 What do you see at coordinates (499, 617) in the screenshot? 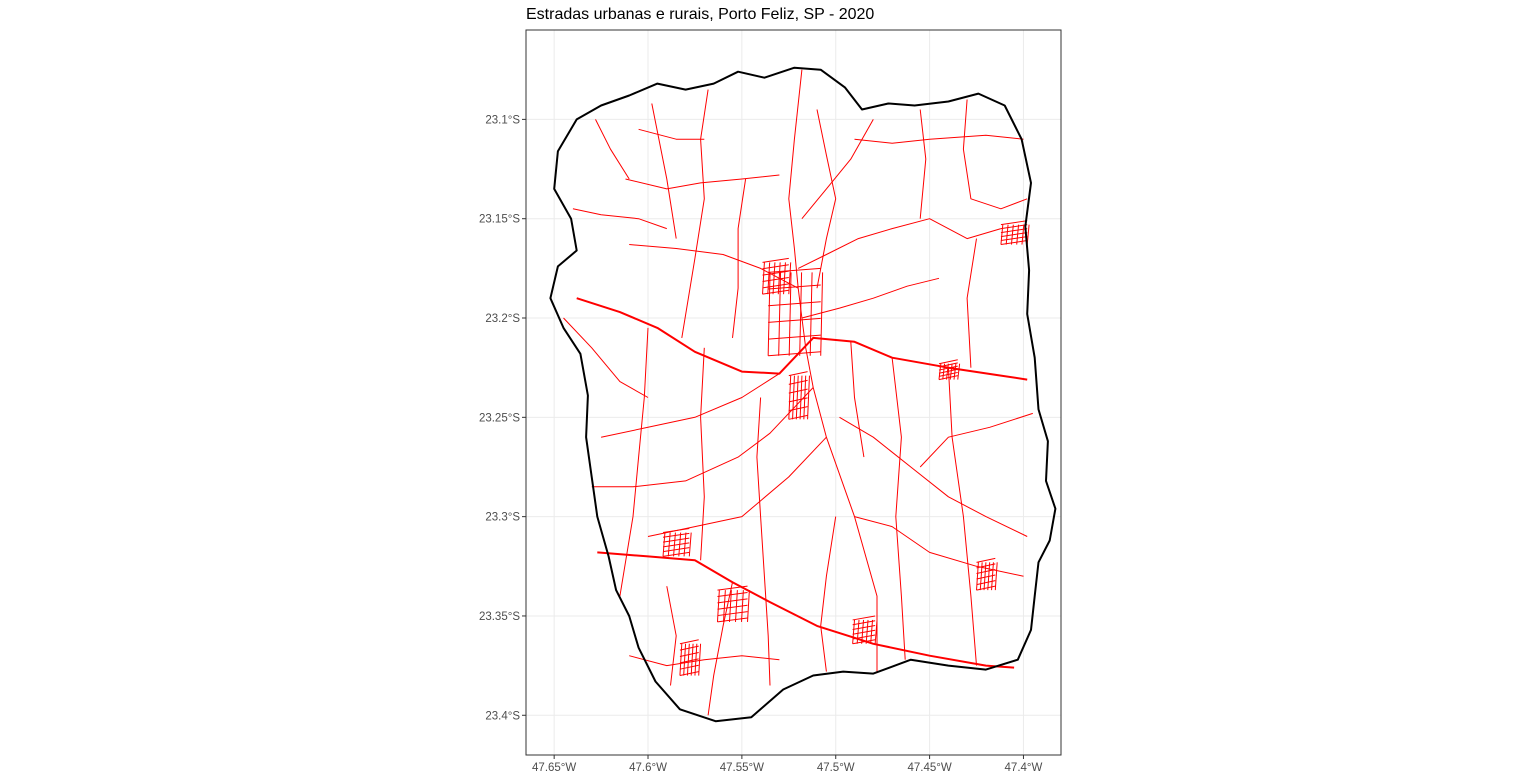
I see `y-tick-label: 23.35°S` at bounding box center [499, 617].